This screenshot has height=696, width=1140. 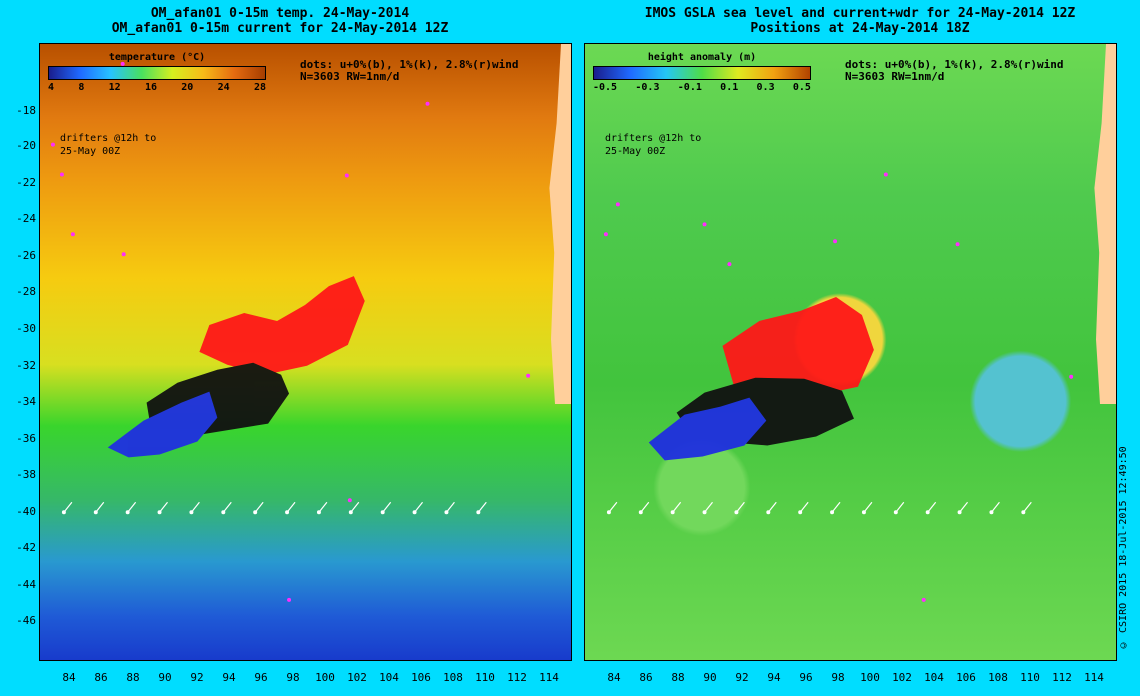 What do you see at coordinates (26, 182) in the screenshot?
I see `y-label: -22` at bounding box center [26, 182].